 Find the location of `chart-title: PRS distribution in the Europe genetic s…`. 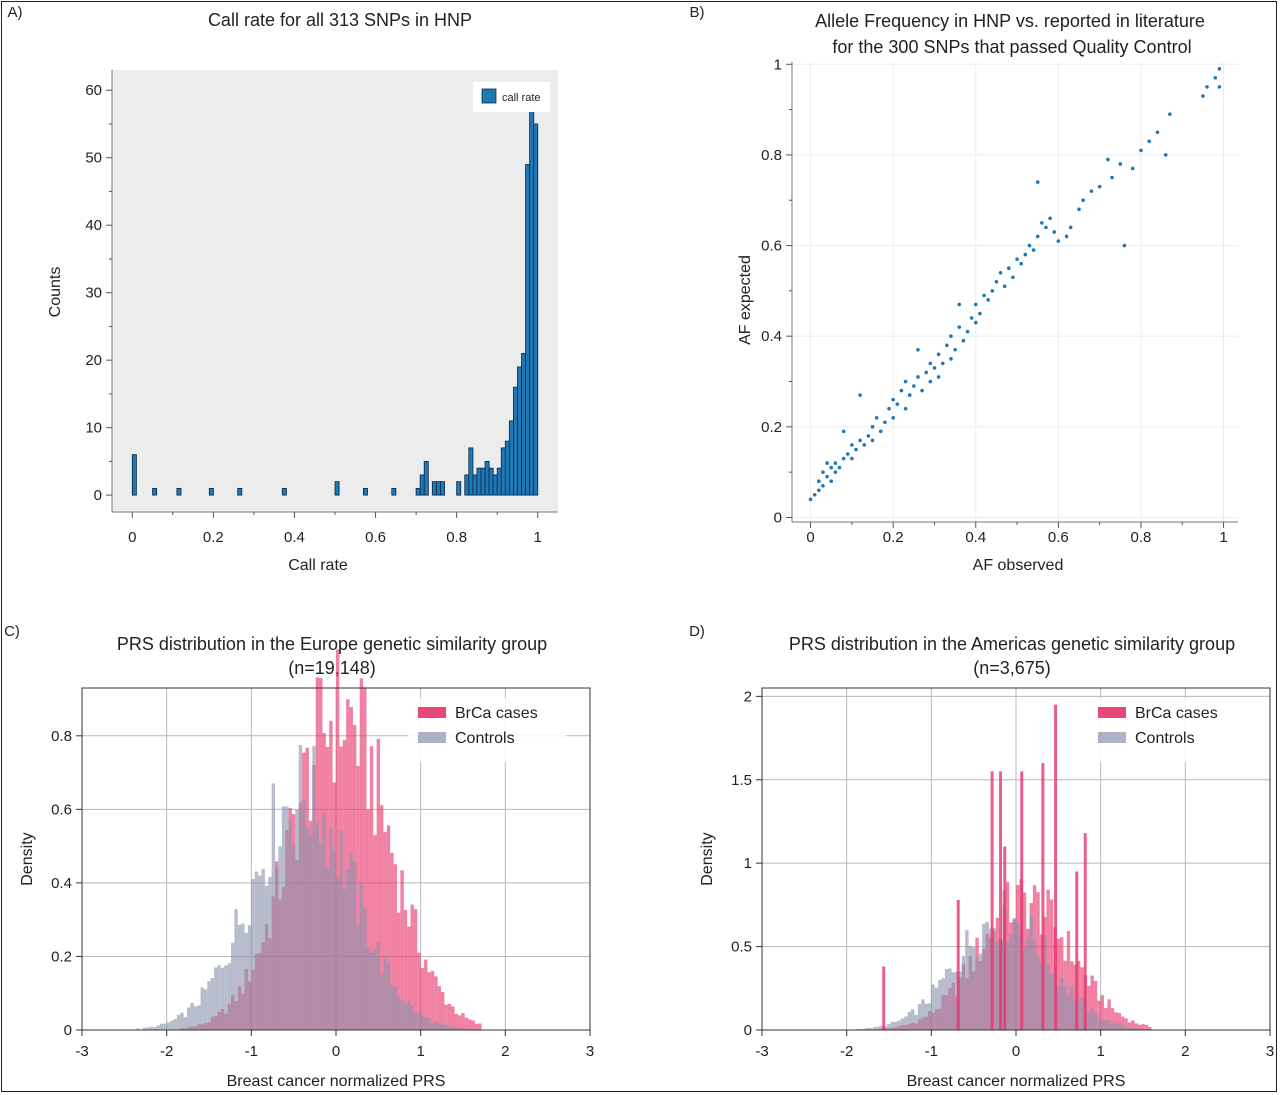

chart-title: PRS distribution in the Europe genetic s… is located at coordinates (332, 644).